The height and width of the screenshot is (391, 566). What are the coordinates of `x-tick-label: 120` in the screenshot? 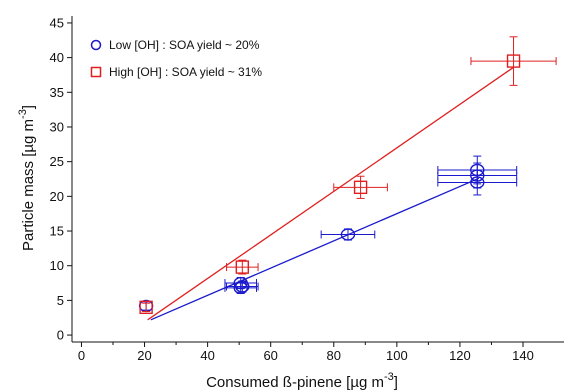 It's located at (460, 355).